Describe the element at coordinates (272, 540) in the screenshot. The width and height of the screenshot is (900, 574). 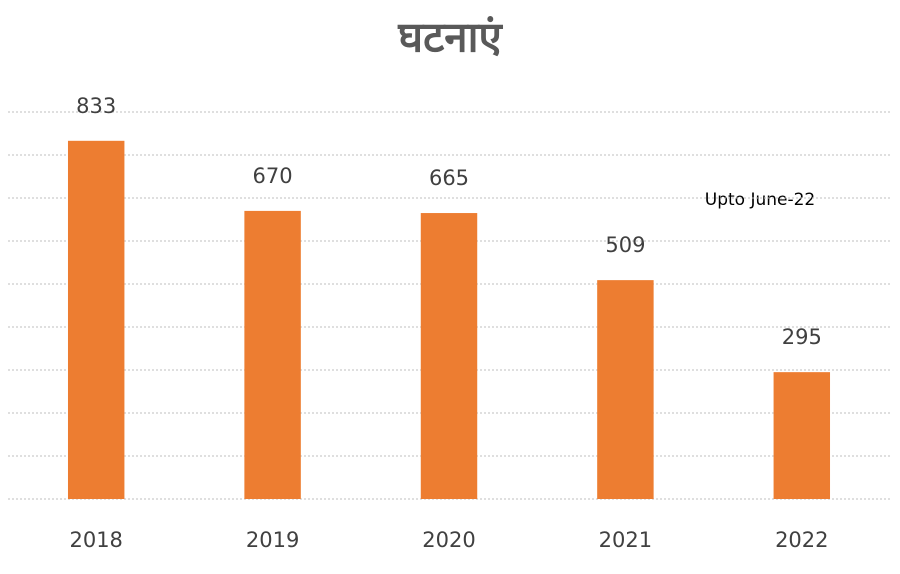
I see `x-tick-label: 2019` at that location.